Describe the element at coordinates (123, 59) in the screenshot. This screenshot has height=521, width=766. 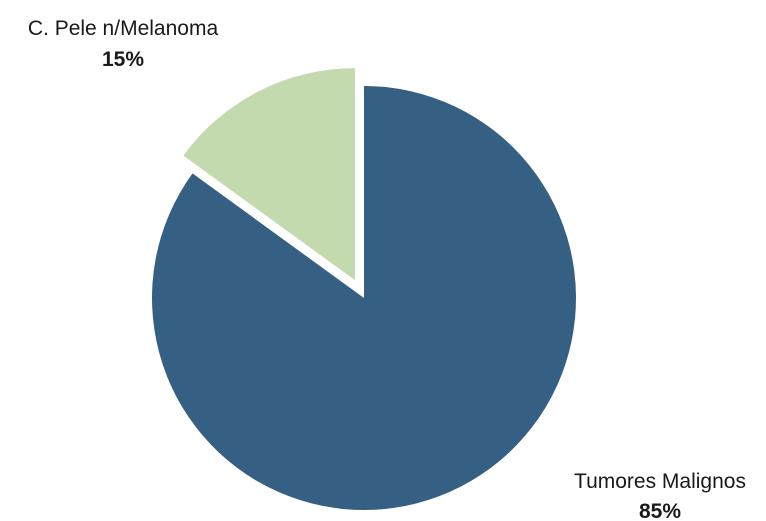
I see `slice-value-skin-cancer: 15%` at that location.